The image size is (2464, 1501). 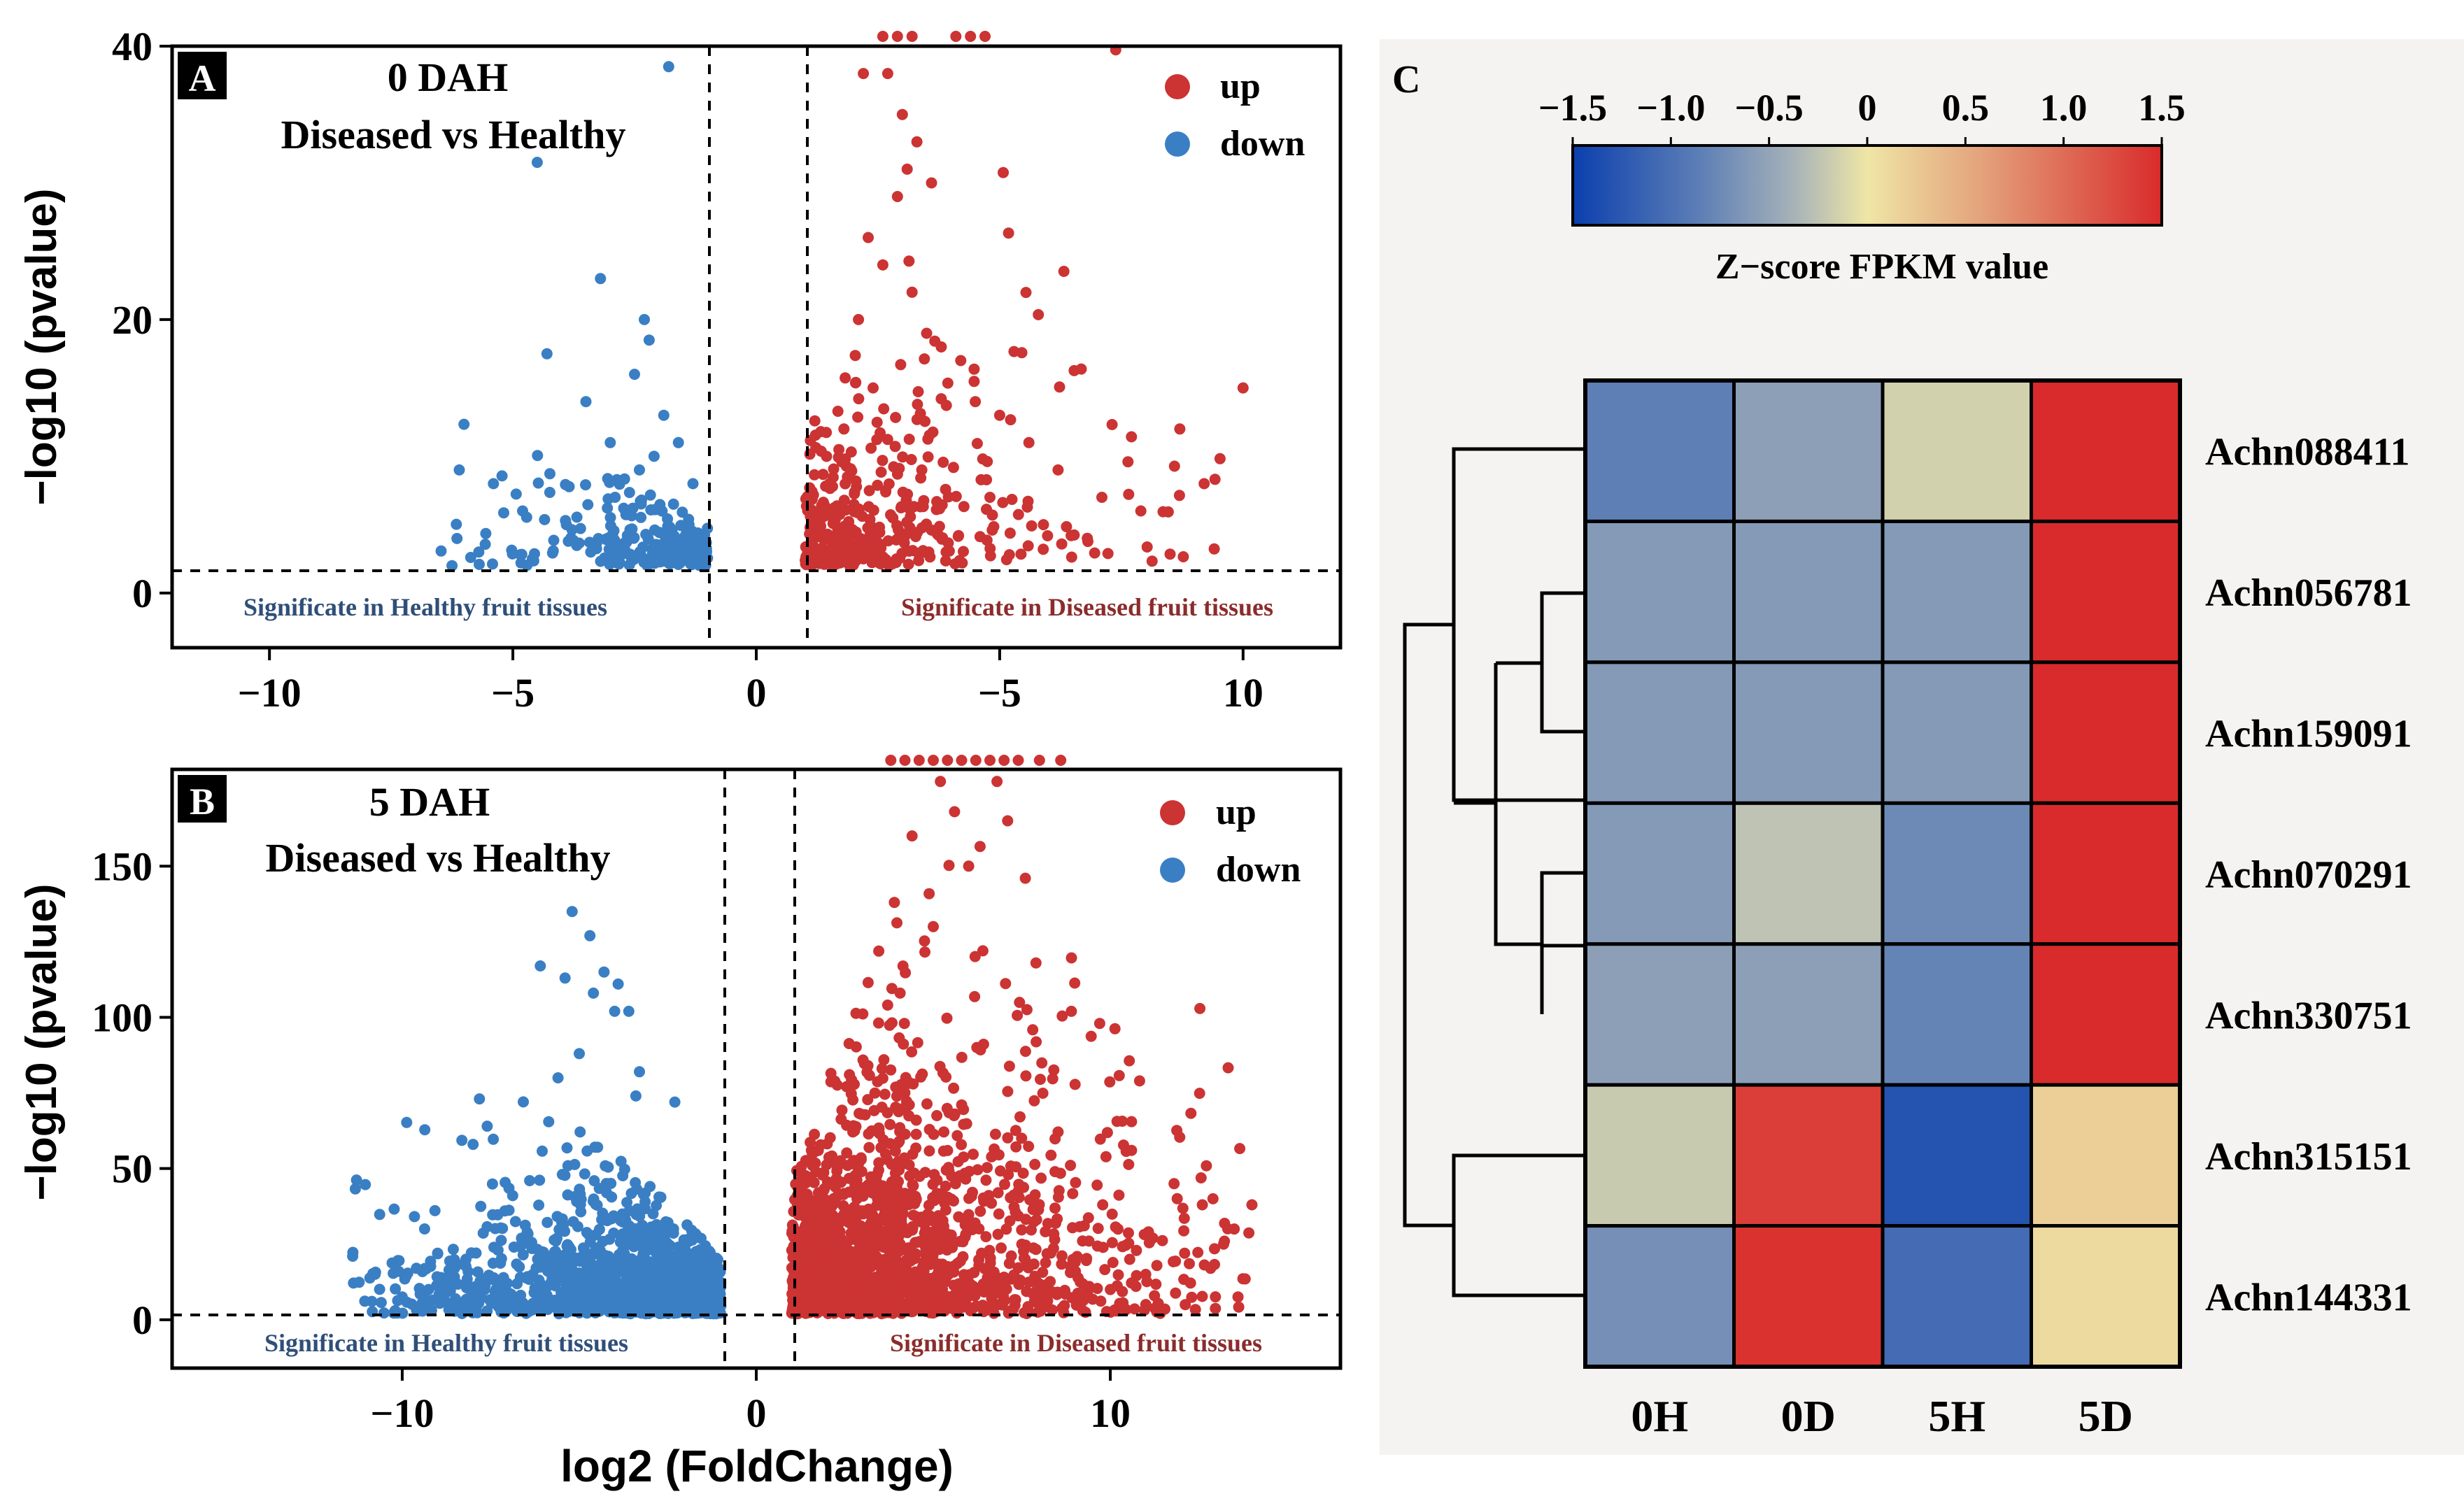 What do you see at coordinates (2308, 1297) in the screenshot?
I see `heatmap-row-label: Achn144331` at bounding box center [2308, 1297].